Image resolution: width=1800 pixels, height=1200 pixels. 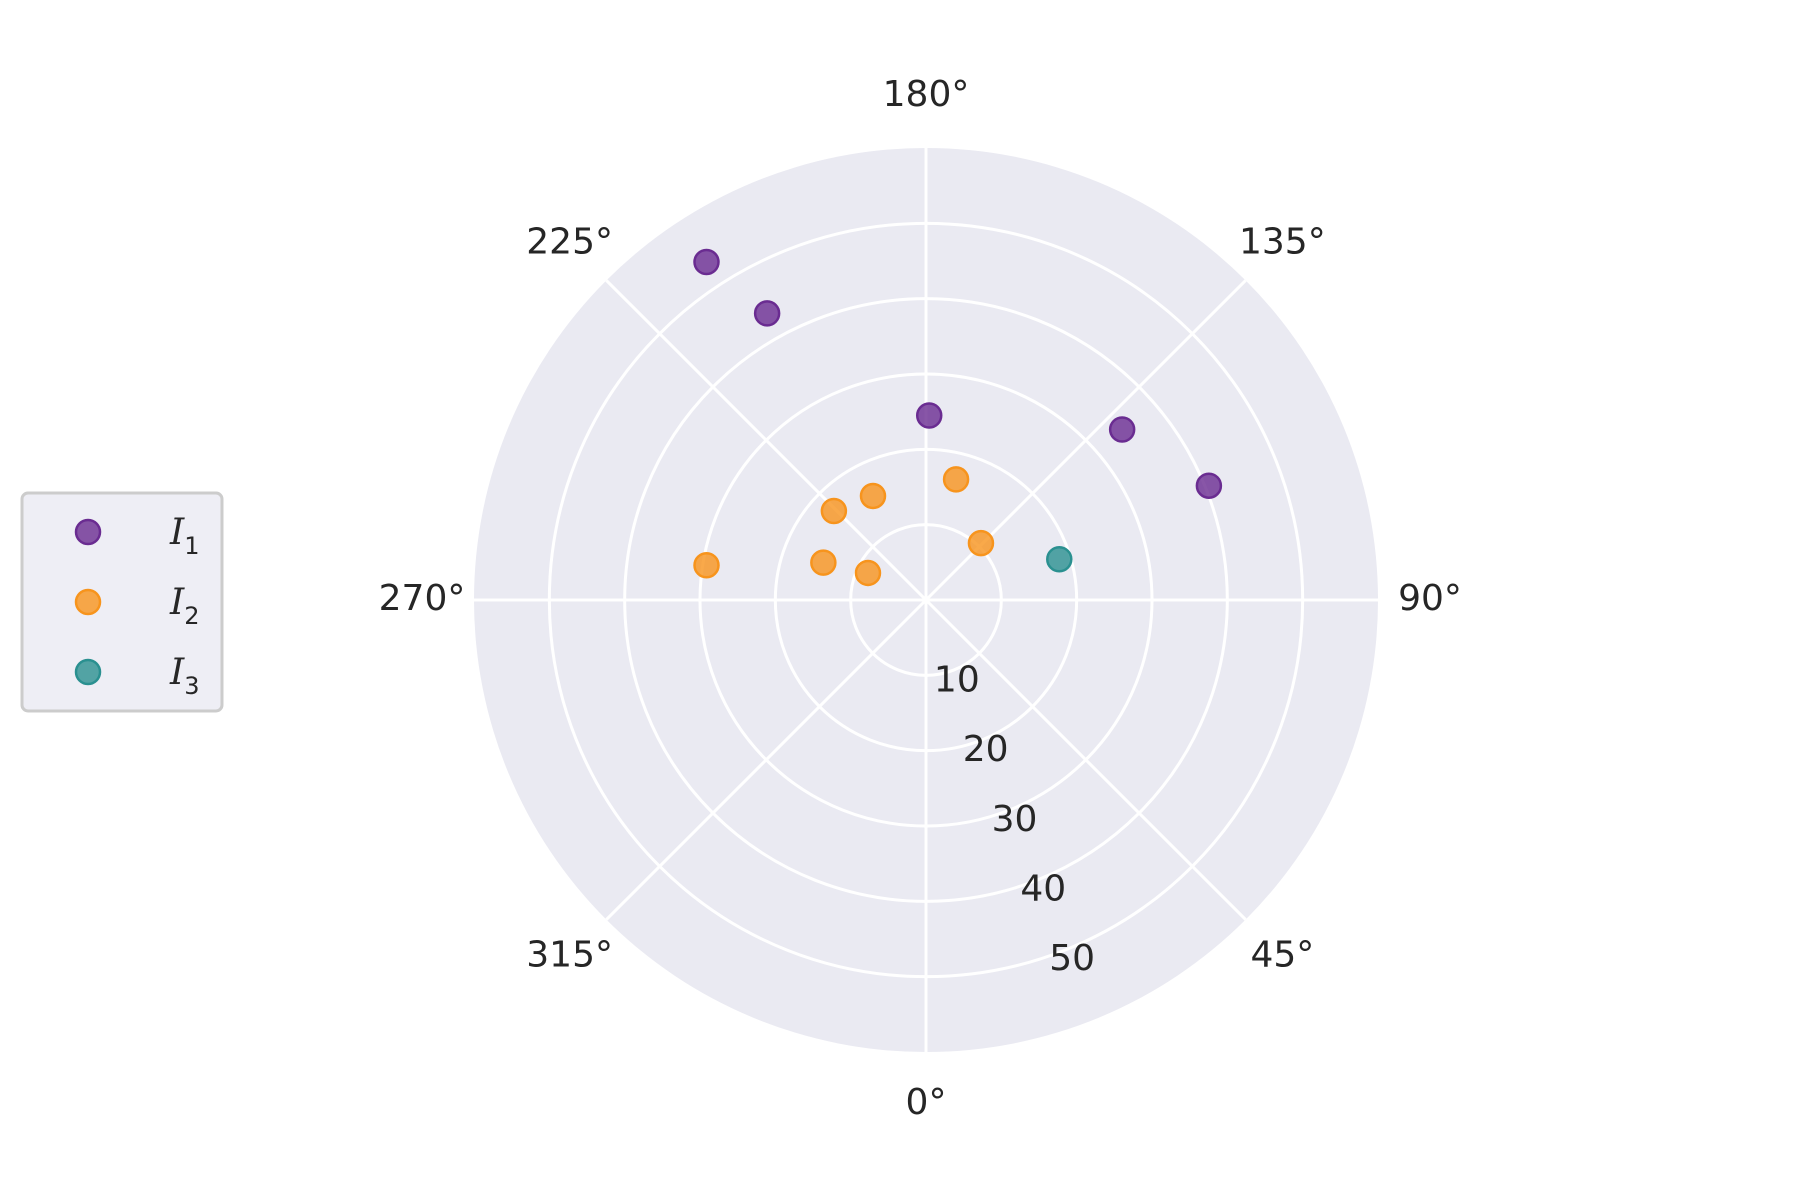 I want to click on theta-tick-label: 90°, so click(x=1430, y=598).